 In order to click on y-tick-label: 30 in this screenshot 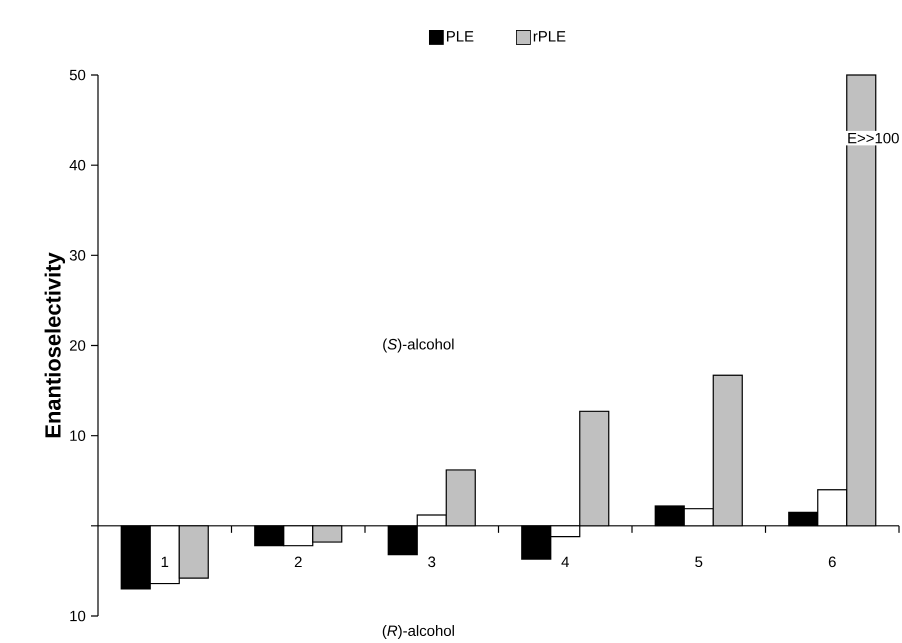, I will do `click(78, 255)`.